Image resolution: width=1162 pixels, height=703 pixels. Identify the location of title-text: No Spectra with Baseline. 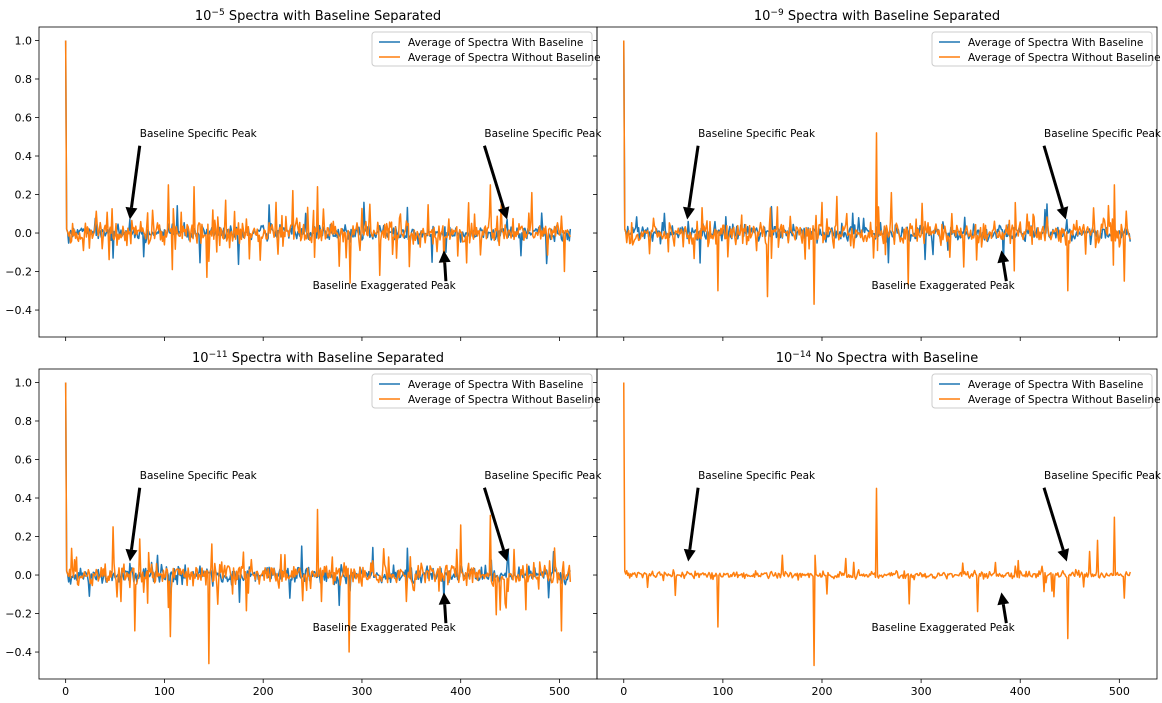
(894, 358).